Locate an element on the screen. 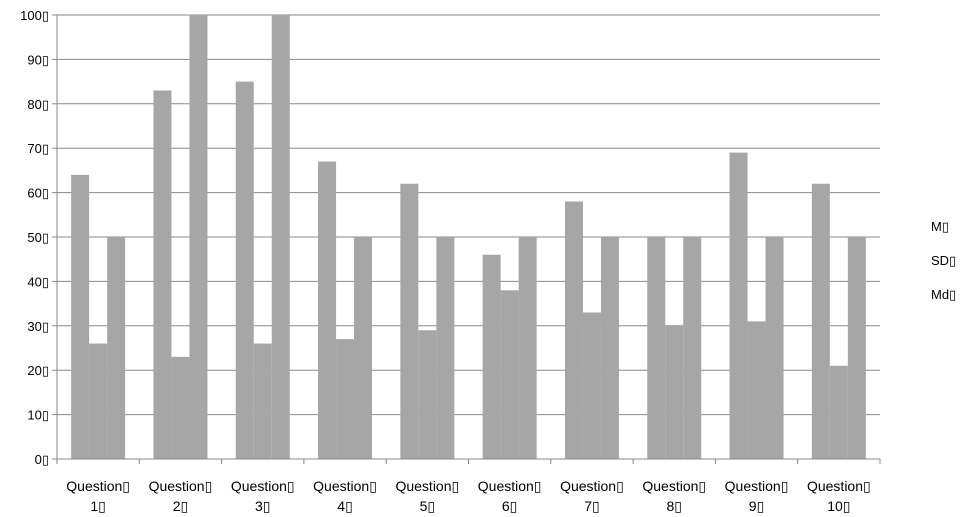 Image resolution: width=970 pixels, height=517 pixels. bar-md-q10 is located at coordinates (856, 348).